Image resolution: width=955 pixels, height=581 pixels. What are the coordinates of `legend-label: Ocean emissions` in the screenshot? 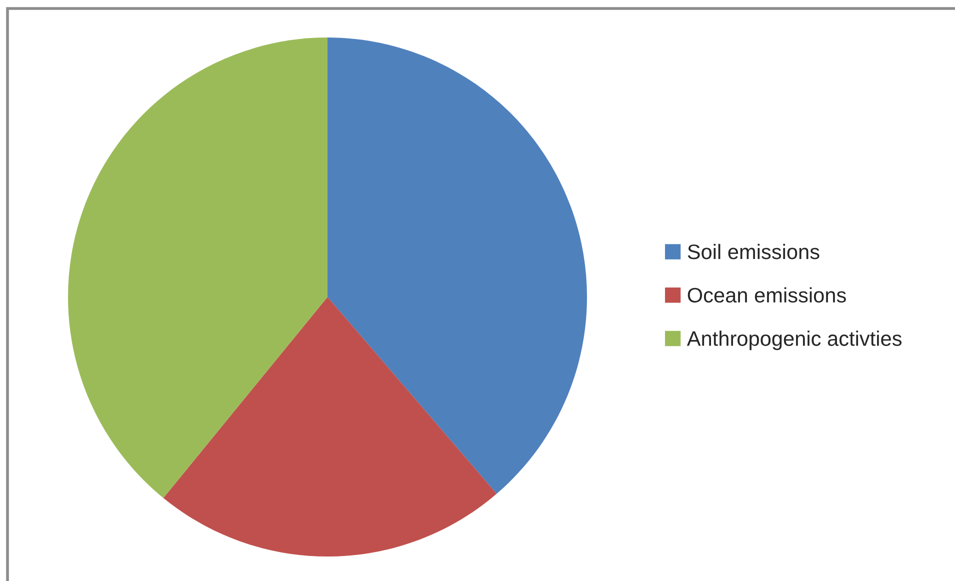 It's located at (767, 295).